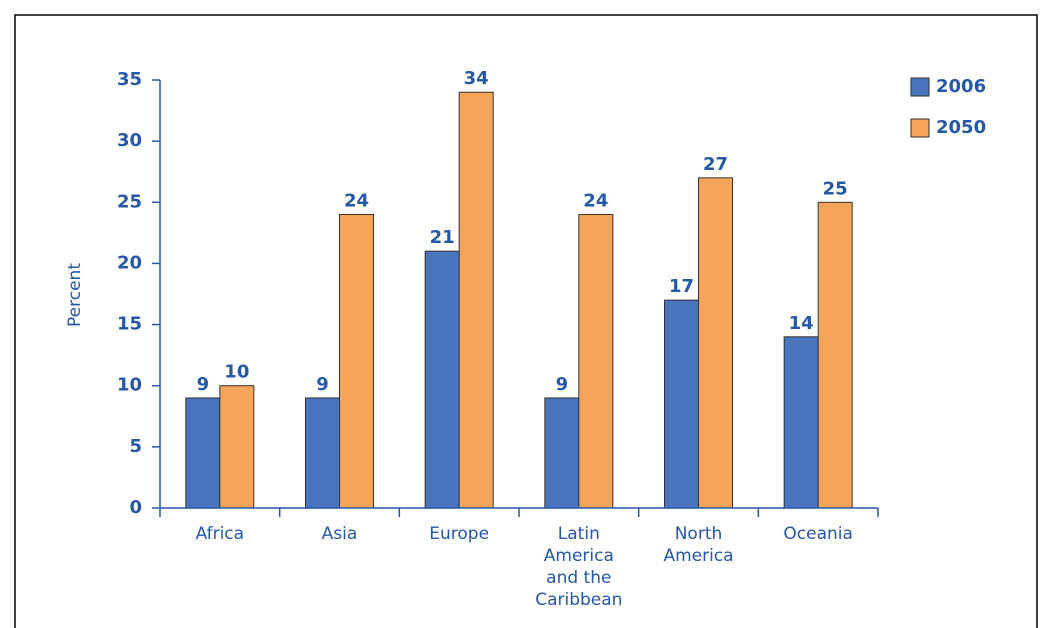  Describe the element at coordinates (698, 545) in the screenshot. I see `x-tick-label: North America` at that location.